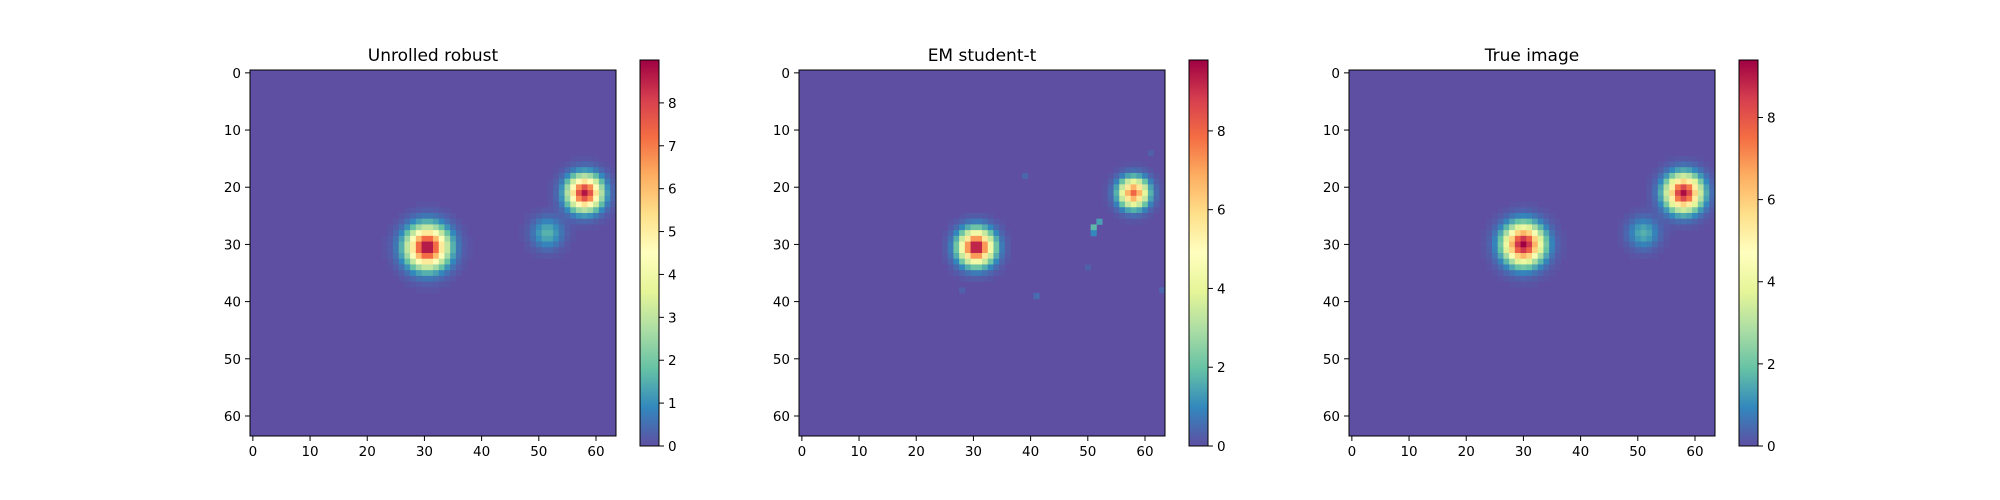  Describe the element at coordinates (781, 188) in the screenshot. I see `y-tick-label: 20` at that location.